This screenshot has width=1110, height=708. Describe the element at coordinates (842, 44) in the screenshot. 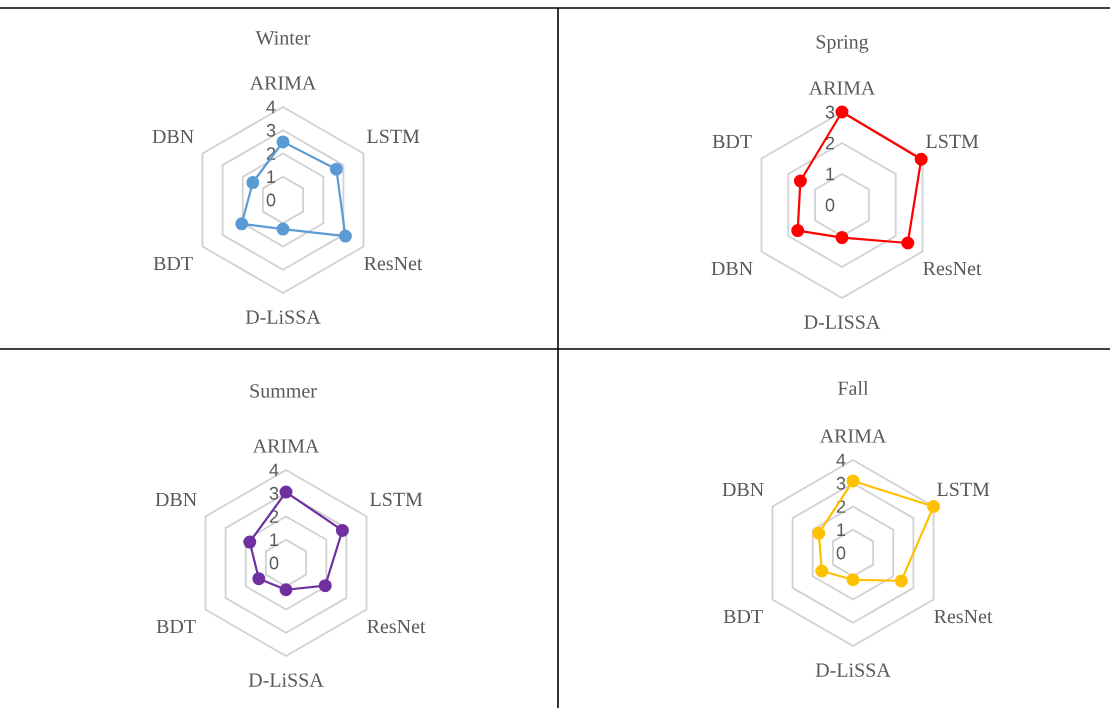

I see `chart-title: Spring` at that location.